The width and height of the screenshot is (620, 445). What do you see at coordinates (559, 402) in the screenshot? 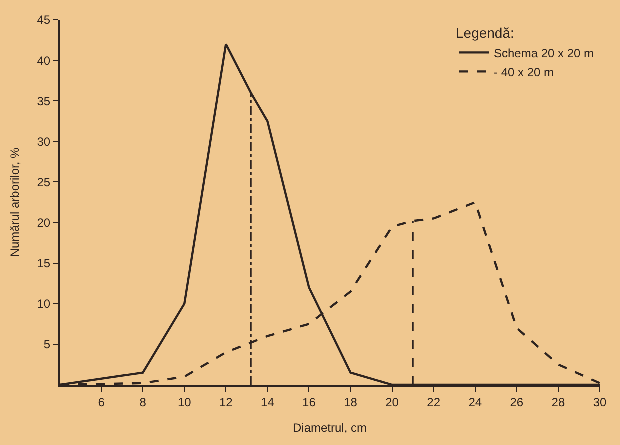
I see `x-tick-label: 28` at bounding box center [559, 402].